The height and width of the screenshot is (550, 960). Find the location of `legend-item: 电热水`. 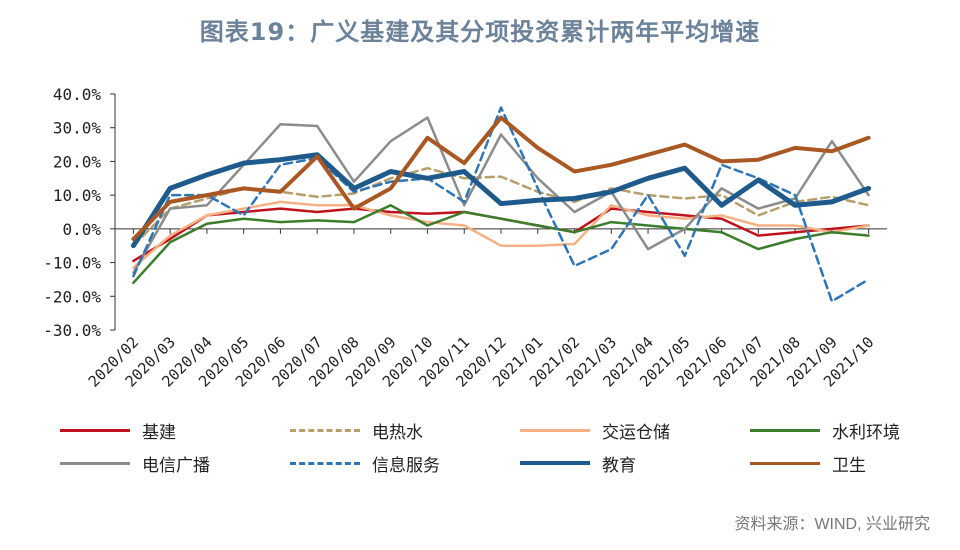

legend-item: 电热水 is located at coordinates (356, 430).